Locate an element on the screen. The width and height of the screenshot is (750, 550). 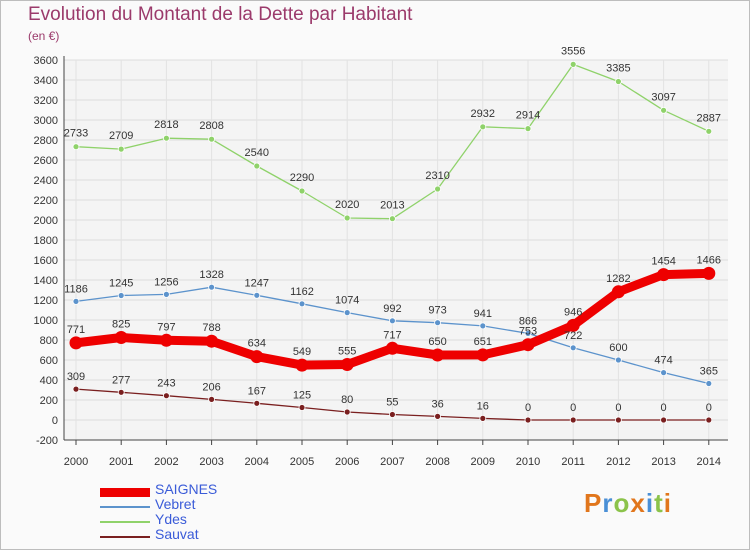
data-label: 474 is located at coordinates (663, 361).